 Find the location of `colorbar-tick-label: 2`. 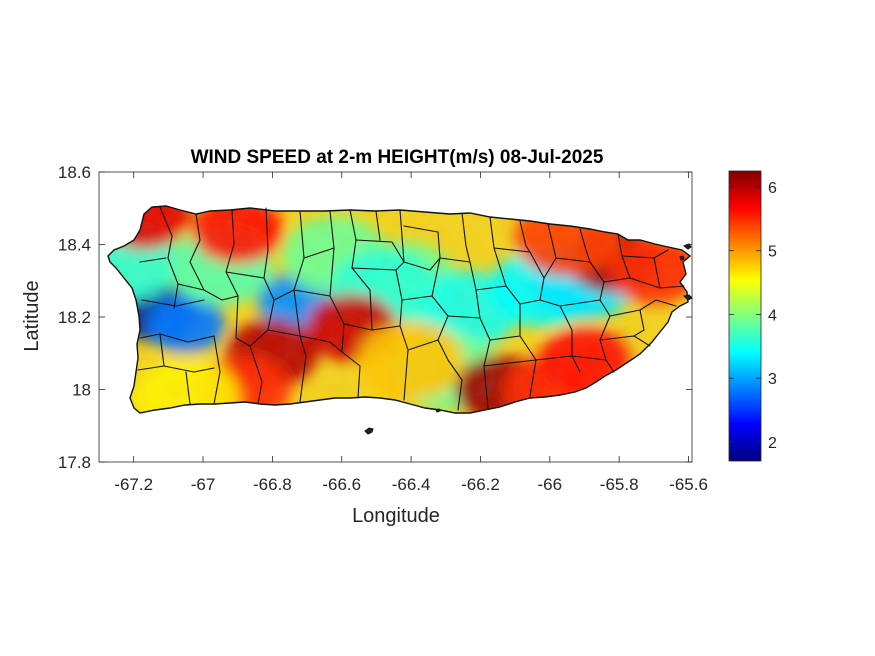

colorbar-tick-label: 2 is located at coordinates (772, 443).